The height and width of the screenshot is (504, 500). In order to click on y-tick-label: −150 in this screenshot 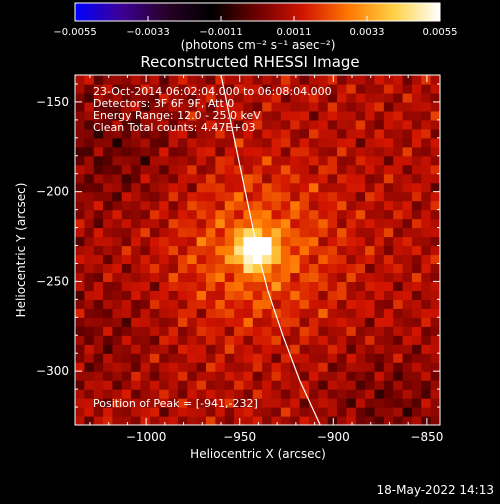, I will do `click(52, 102)`.